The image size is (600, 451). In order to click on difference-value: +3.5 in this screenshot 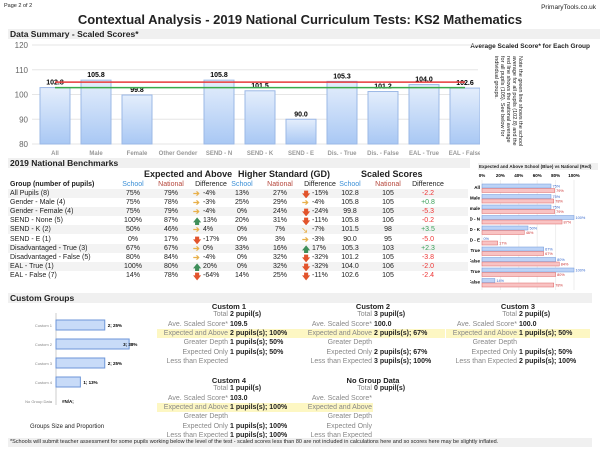, I will do `click(428, 230)`.